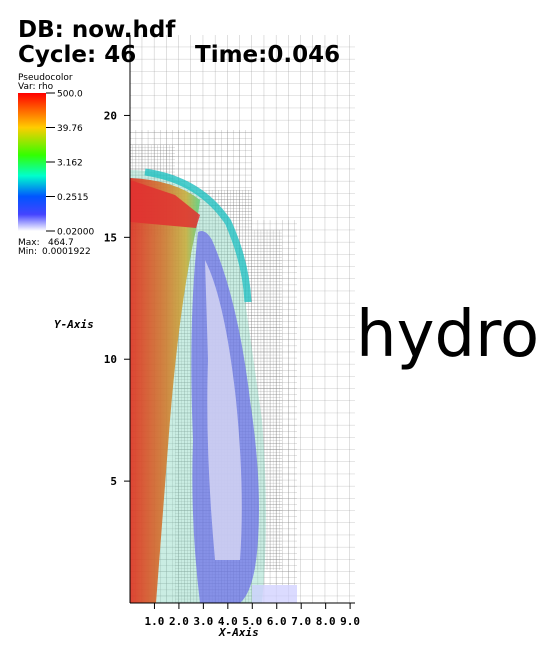 This screenshot has width=548, height=668. I want to click on max-label: Max:, so click(29, 243).